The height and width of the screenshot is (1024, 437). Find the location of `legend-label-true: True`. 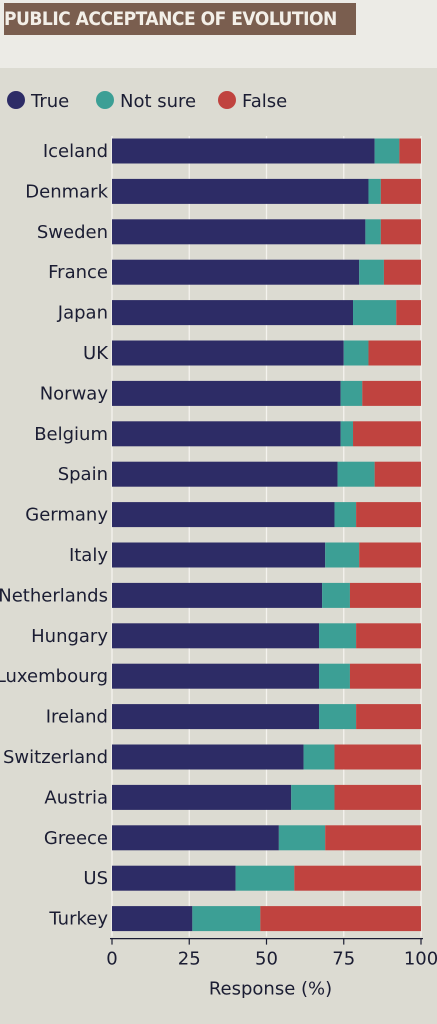

legend-label-true: True is located at coordinates (49, 101).